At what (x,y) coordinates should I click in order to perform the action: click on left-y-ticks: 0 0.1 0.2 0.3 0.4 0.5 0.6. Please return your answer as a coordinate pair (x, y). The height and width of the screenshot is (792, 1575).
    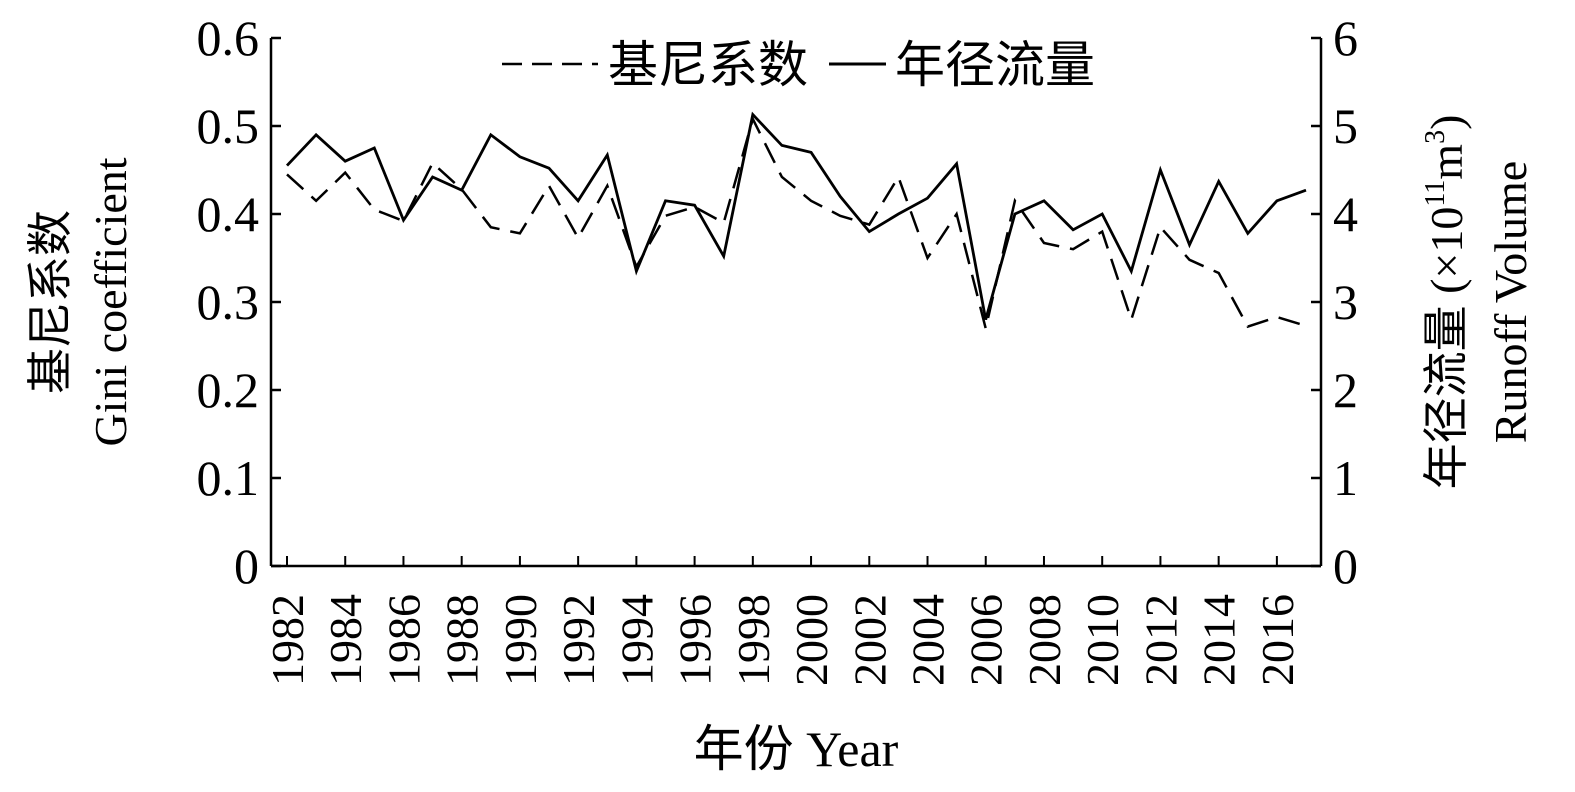
    Looking at the image, I should click on (239, 302).